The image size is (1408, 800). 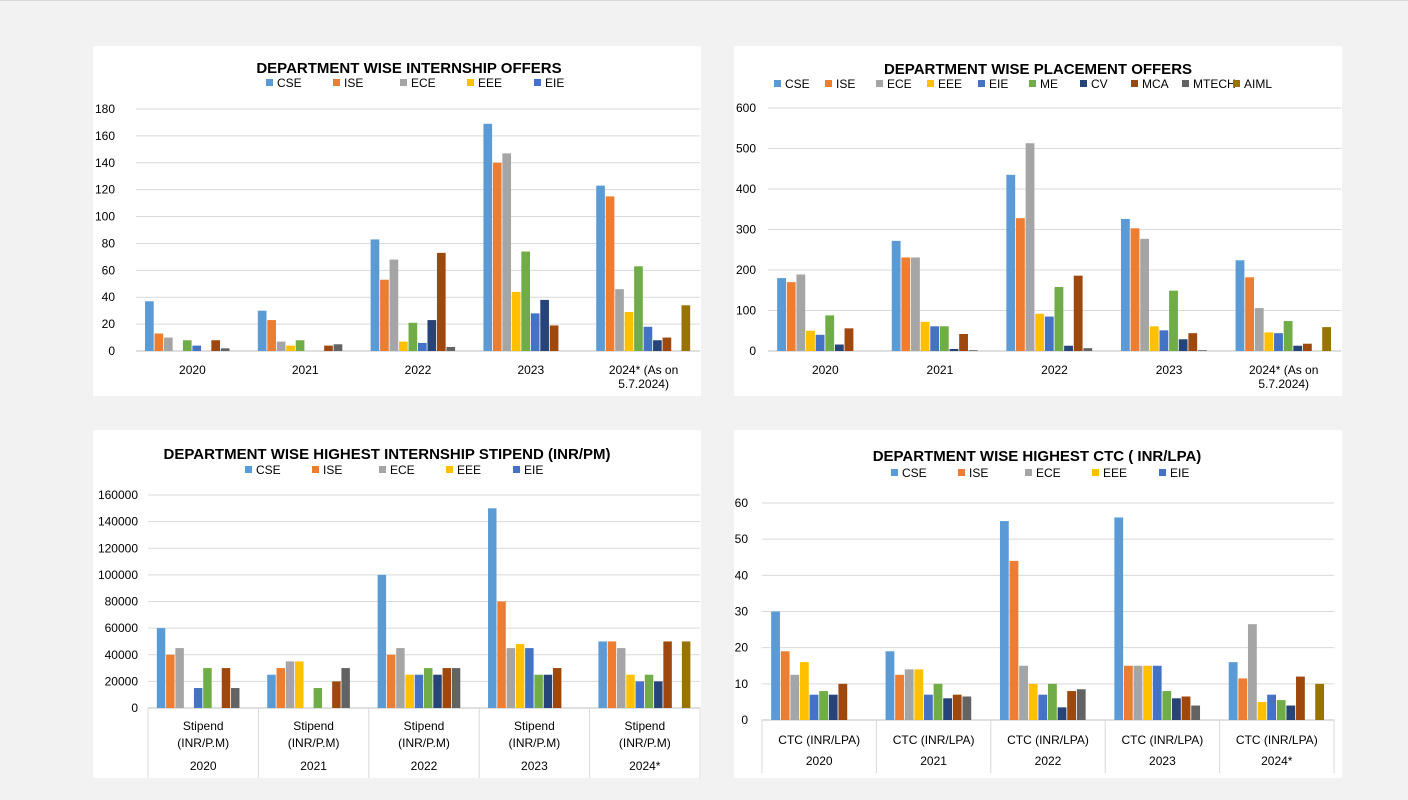 What do you see at coordinates (305, 370) in the screenshot?
I see `x-category-label: 2021` at bounding box center [305, 370].